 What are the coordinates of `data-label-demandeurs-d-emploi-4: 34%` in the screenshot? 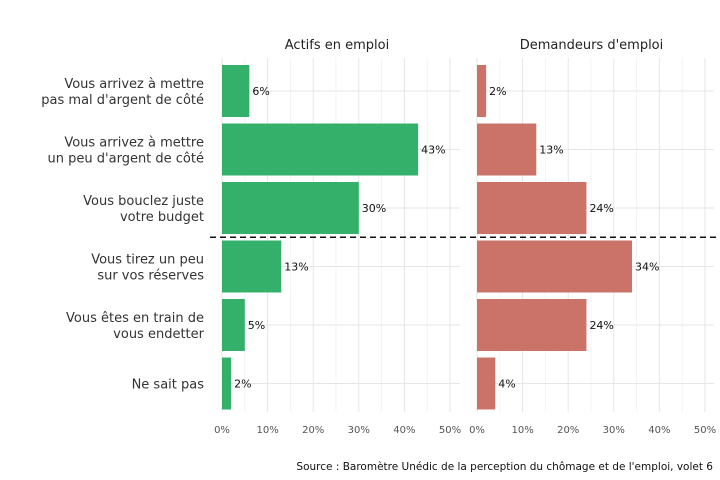 It's located at (647, 267).